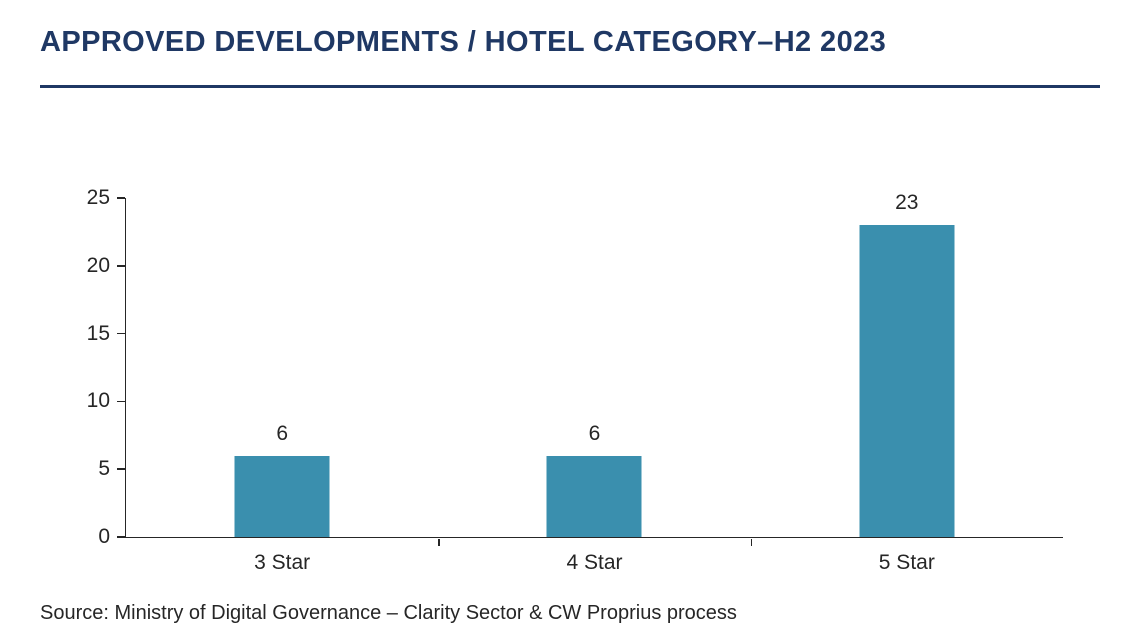  What do you see at coordinates (906, 562) in the screenshot?
I see `x-category-label: 5 Star` at bounding box center [906, 562].